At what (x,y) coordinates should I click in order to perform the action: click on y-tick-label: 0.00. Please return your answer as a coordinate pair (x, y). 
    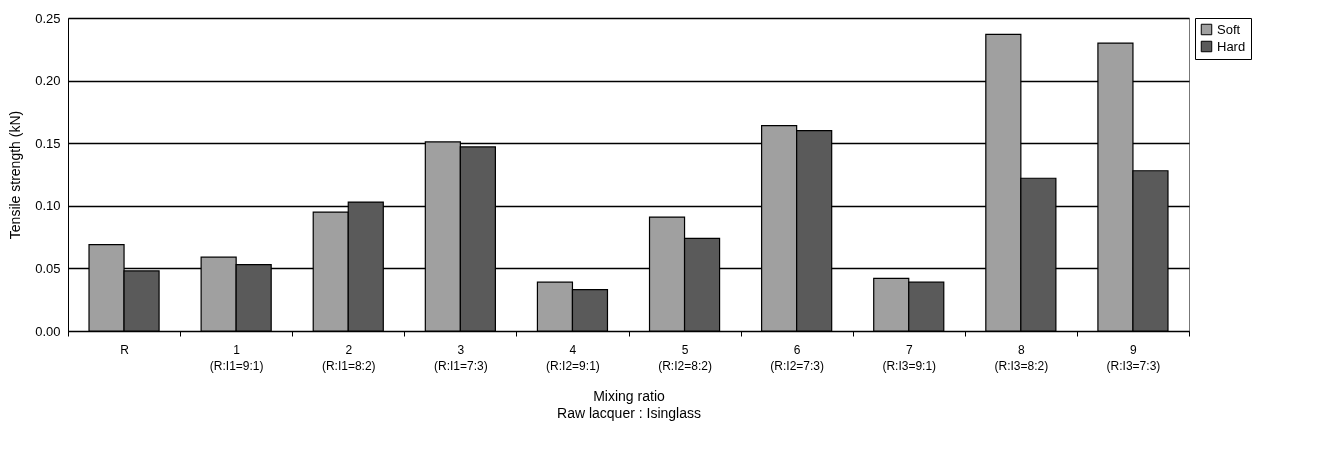
    Looking at the image, I should click on (48, 331).